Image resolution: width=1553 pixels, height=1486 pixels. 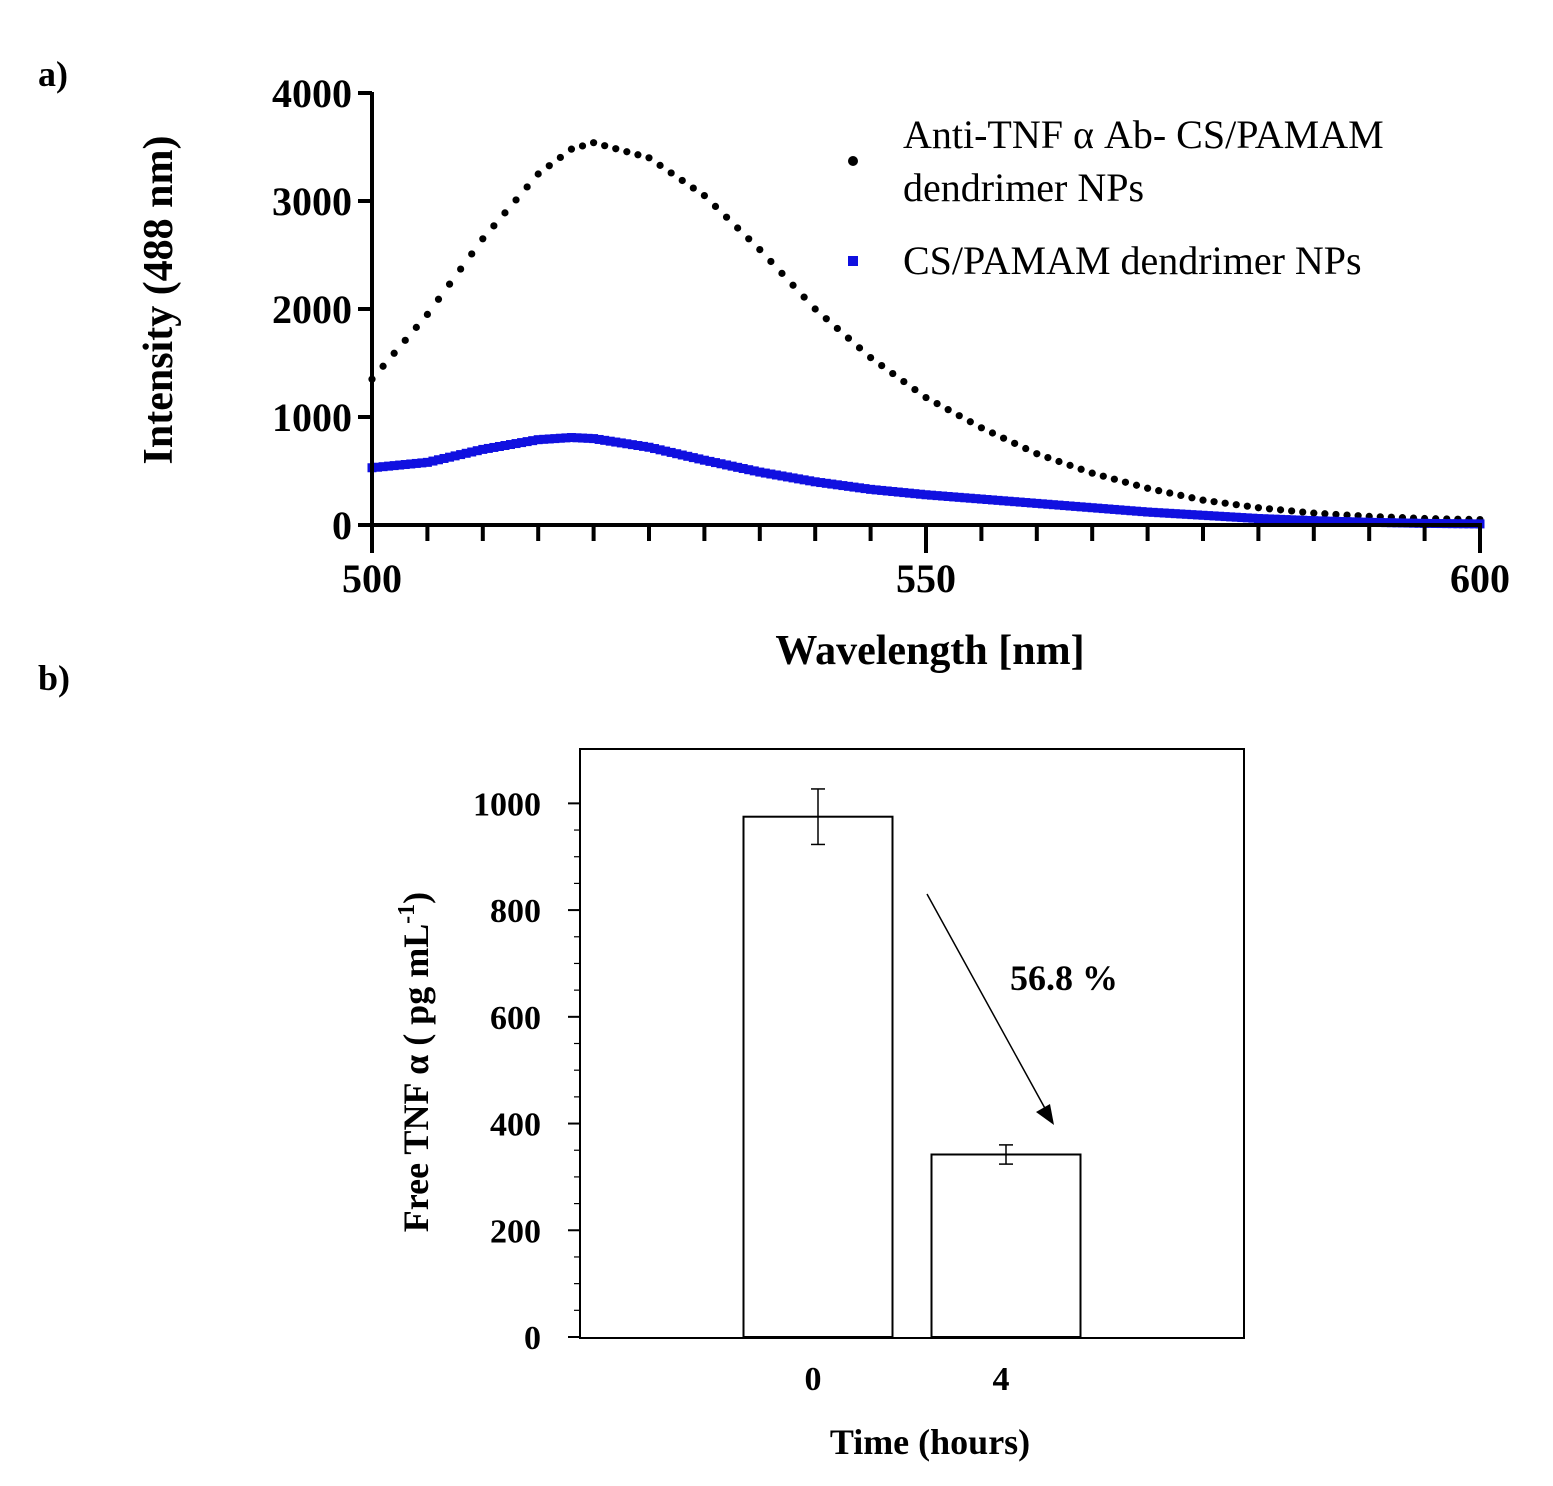 What do you see at coordinates (312, 417) in the screenshot?
I see `y-tick-label-a-1: 1000` at bounding box center [312, 417].